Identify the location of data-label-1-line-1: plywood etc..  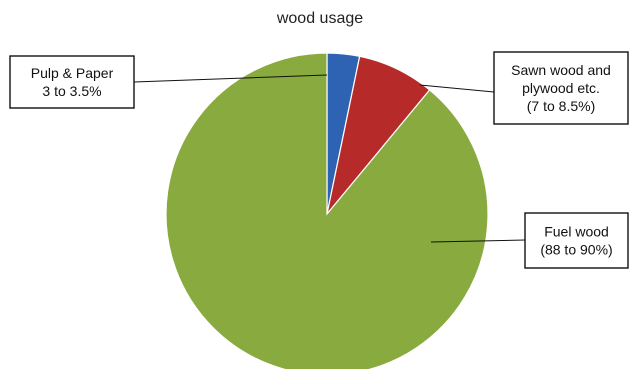
(561, 88).